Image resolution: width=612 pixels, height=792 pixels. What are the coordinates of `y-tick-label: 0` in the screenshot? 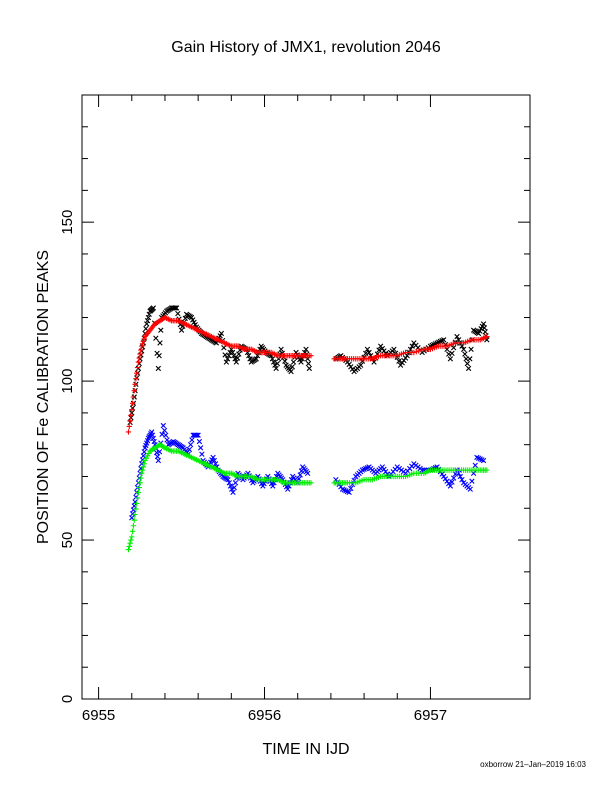 It's located at (67, 699).